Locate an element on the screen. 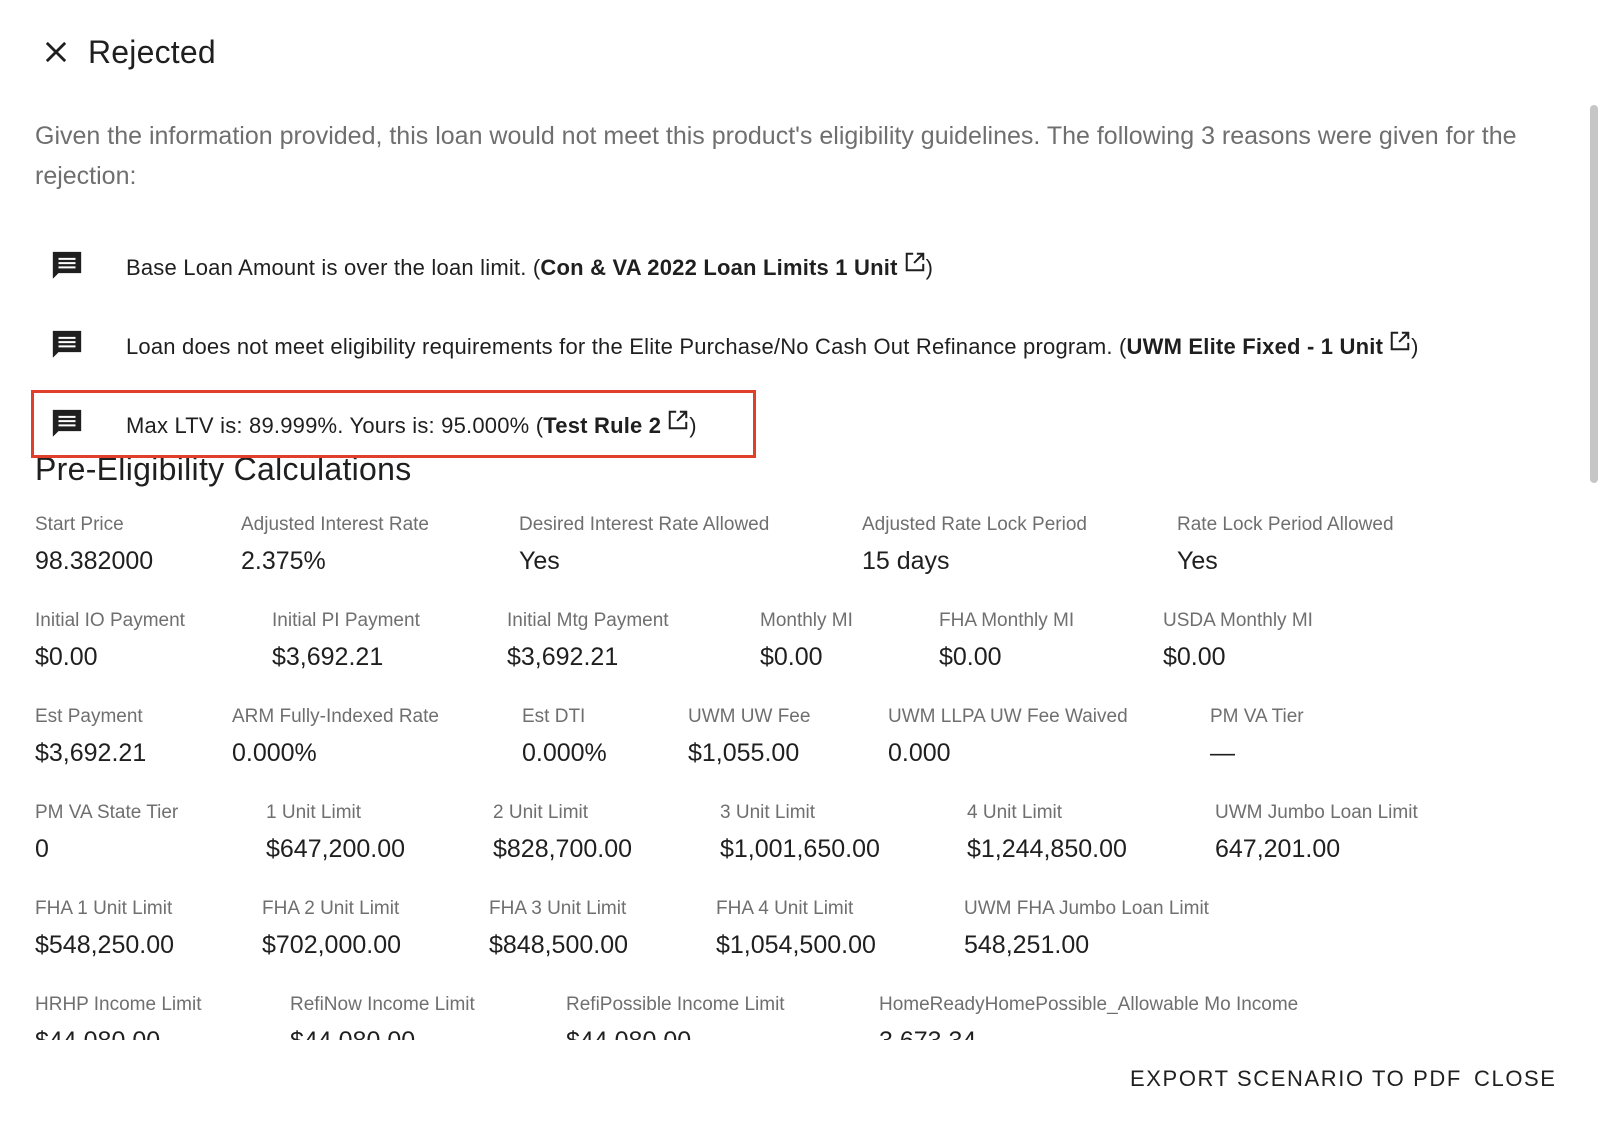 This screenshot has height=1121, width=1600. calc-value: 647,201.00 is located at coordinates (1278, 849).